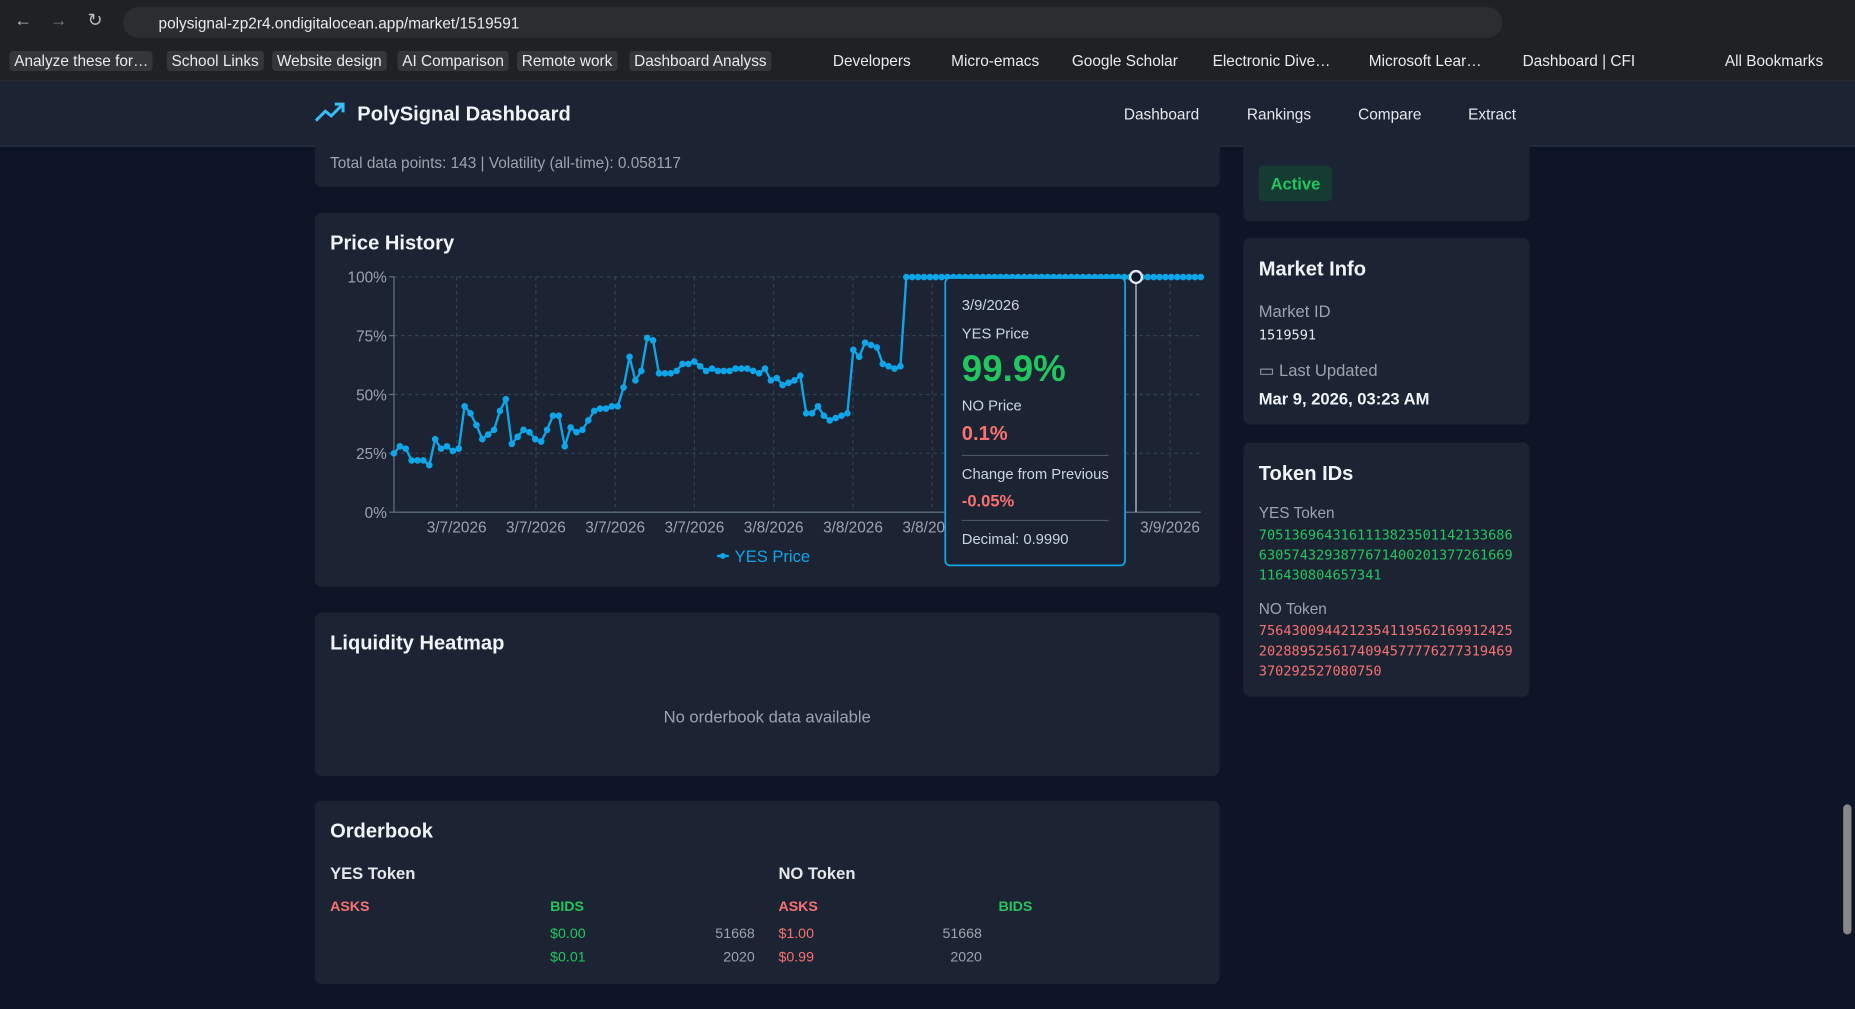 The image size is (1855, 1009). I want to click on forward-button: →, so click(58, 20).